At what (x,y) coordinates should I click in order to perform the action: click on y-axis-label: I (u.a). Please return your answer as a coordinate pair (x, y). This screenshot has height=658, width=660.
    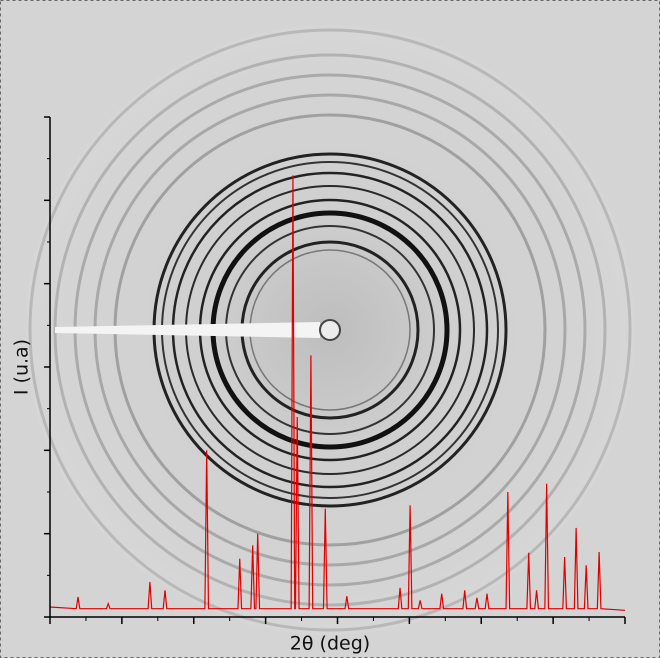
    Looking at the image, I should click on (22, 367).